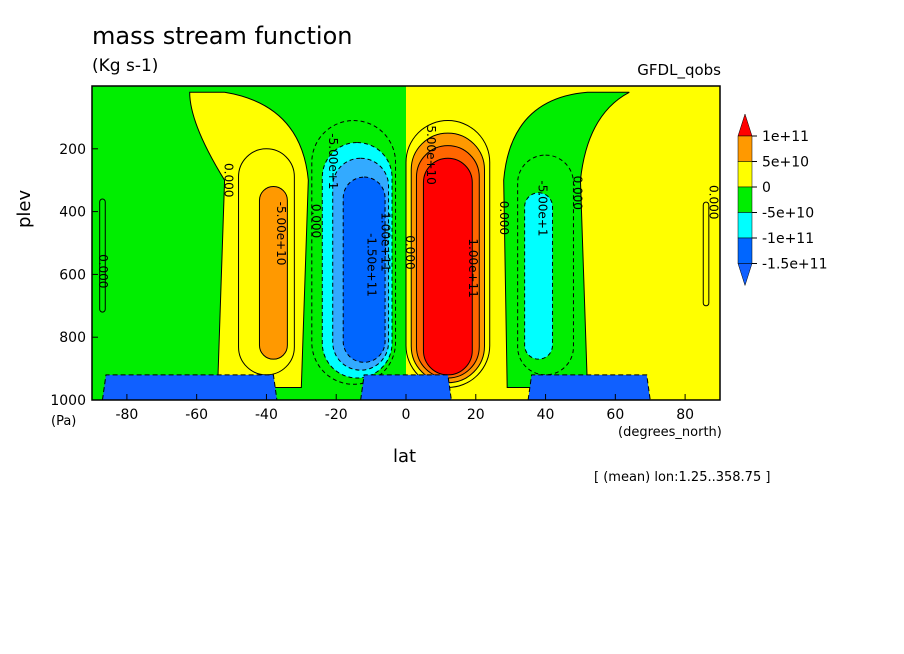 The image size is (904, 654). What do you see at coordinates (473, 267) in the screenshot?
I see `contour-label-4: 1.00e+11` at bounding box center [473, 267].